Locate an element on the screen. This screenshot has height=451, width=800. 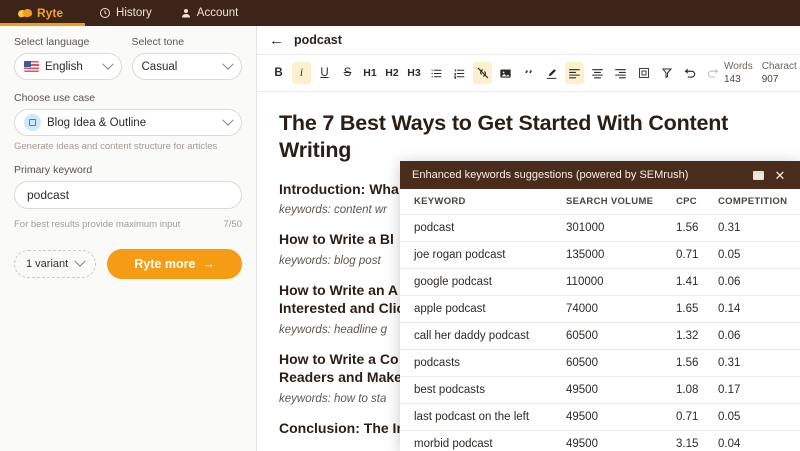
primary-keyword-value: podcast is located at coordinates (48, 195).